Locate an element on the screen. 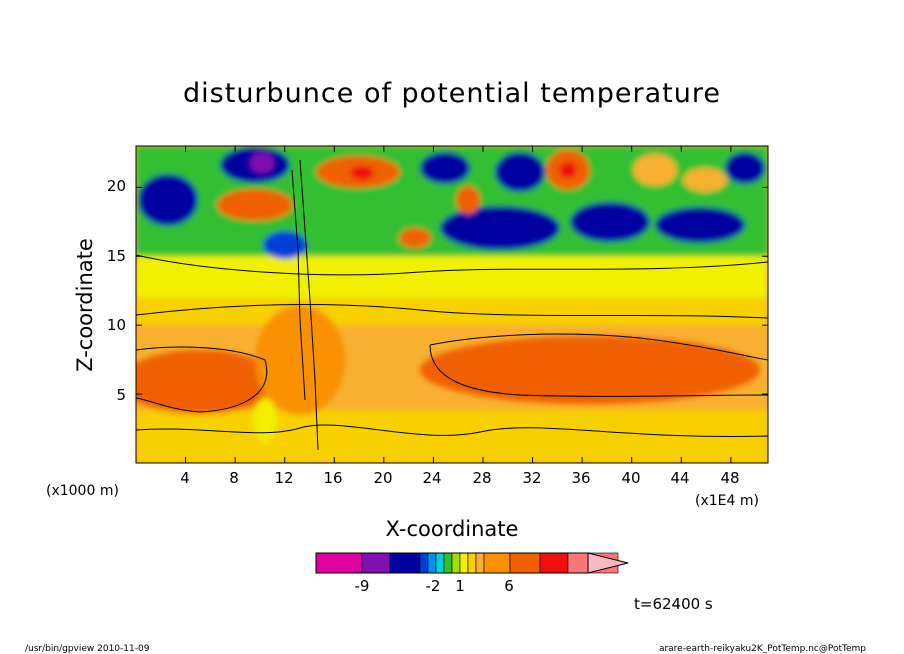 Image resolution: width=904 pixels, height=654 pixels. footer-left: /usr/bin/gpview 2010-11-09 is located at coordinates (87, 649).